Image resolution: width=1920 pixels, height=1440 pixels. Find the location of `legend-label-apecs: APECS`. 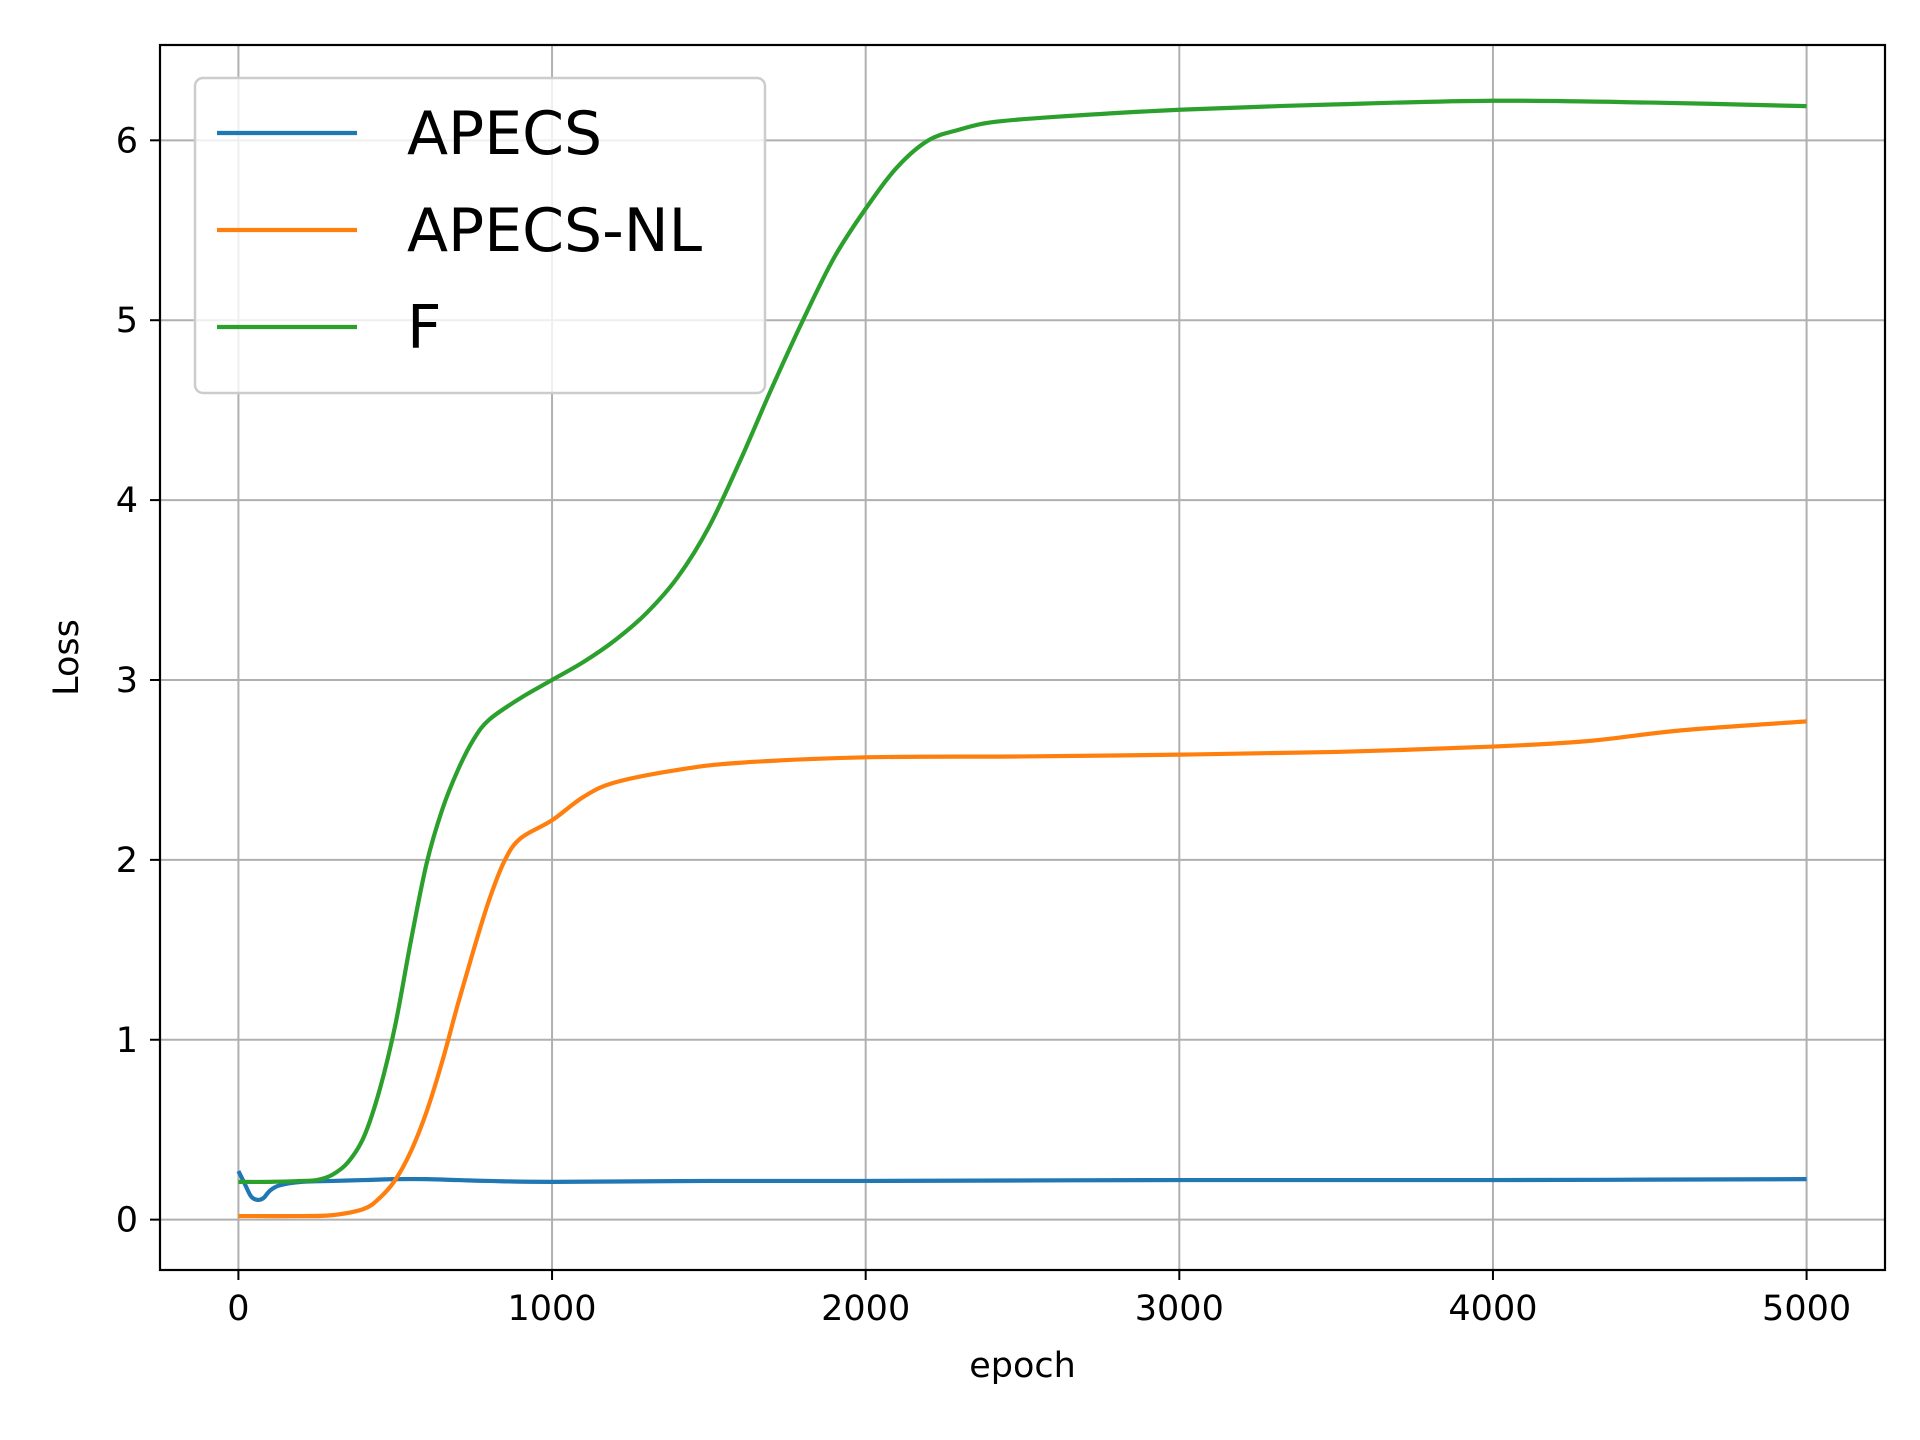

legend-label-apecs: APECS is located at coordinates (504, 134).